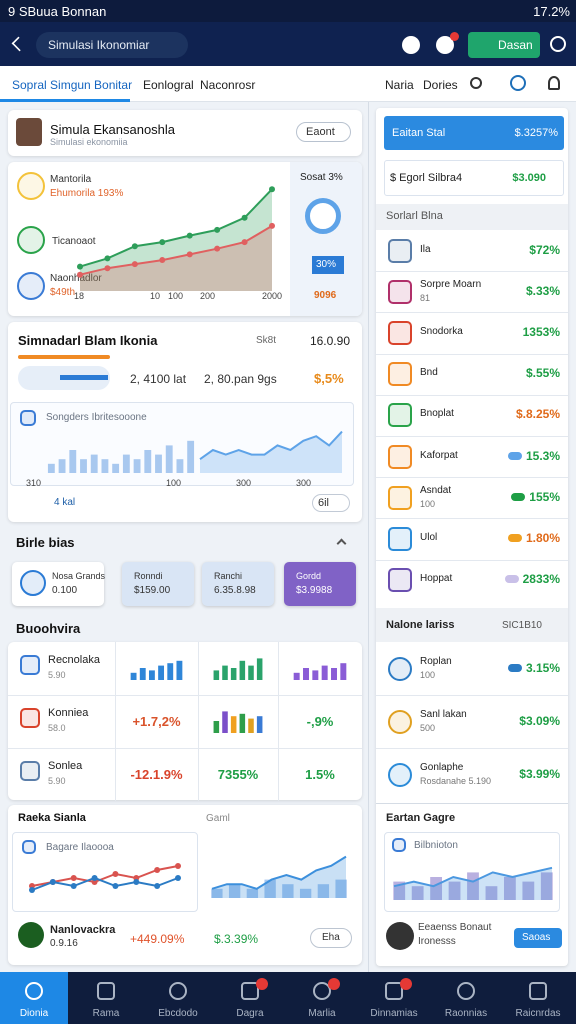 The width and height of the screenshot is (576, 1024). I want to click on search-pill, so click(112, 45).